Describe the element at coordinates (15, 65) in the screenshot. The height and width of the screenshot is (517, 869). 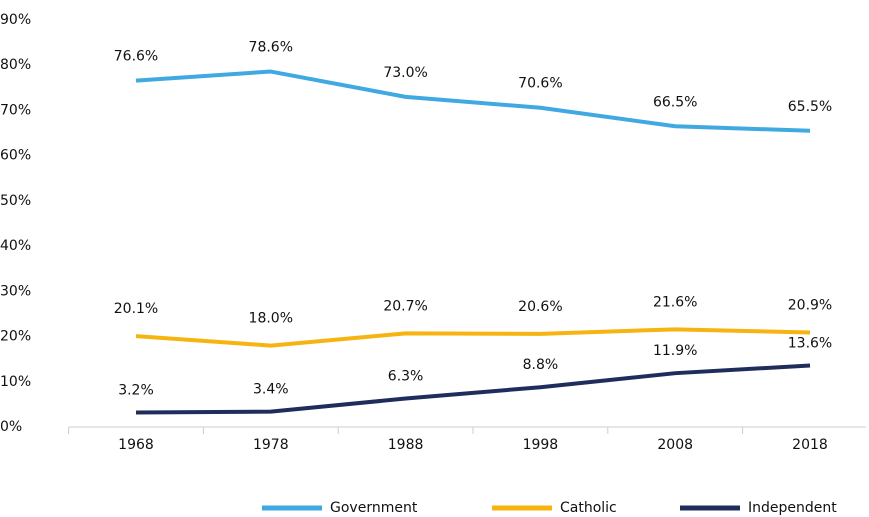
I see `y-tick-label: 80%` at that location.